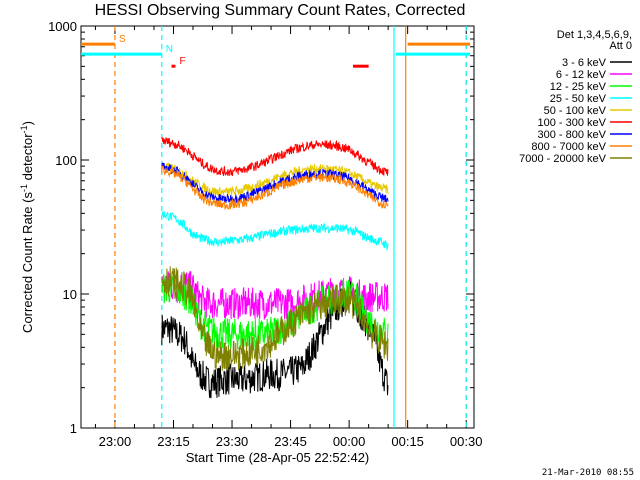  I want to click on legend-entry-label: 50 - 100 keV, so click(575, 111).